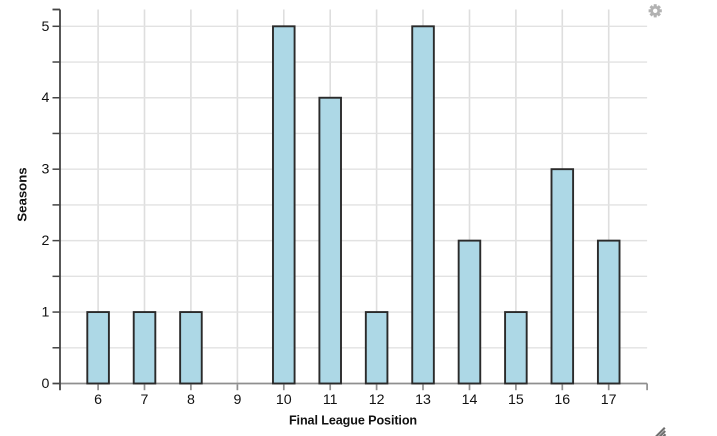 This screenshot has width=717, height=436. Describe the element at coordinates (191, 400) in the screenshot. I see `svg-text: 8` at that location.